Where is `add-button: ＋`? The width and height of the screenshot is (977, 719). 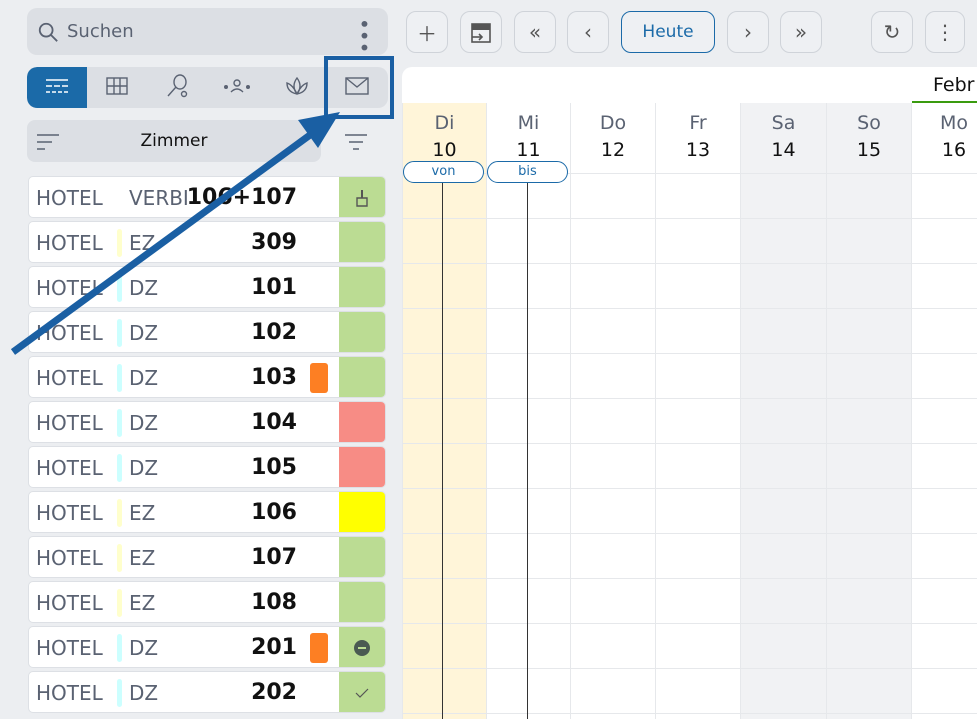 add-button: ＋ is located at coordinates (427, 32).